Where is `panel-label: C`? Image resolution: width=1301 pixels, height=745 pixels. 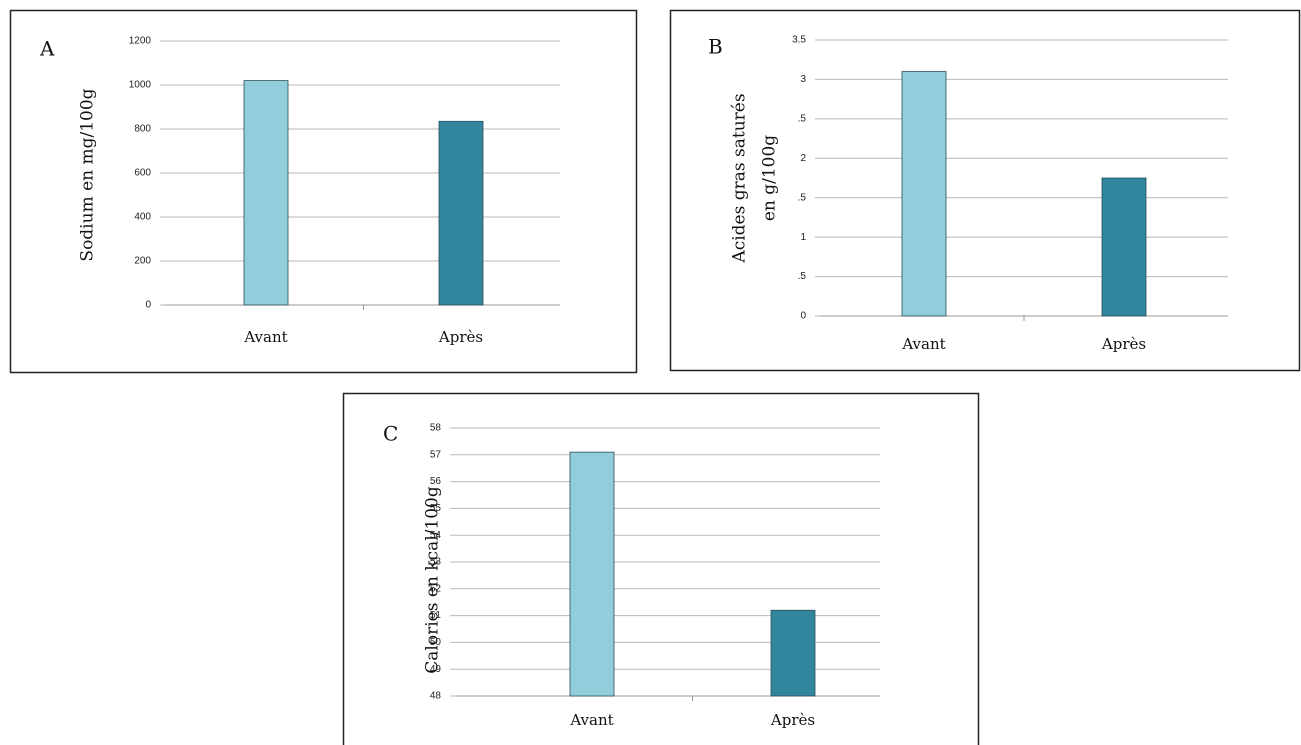 panel-label: C is located at coordinates (390, 434).